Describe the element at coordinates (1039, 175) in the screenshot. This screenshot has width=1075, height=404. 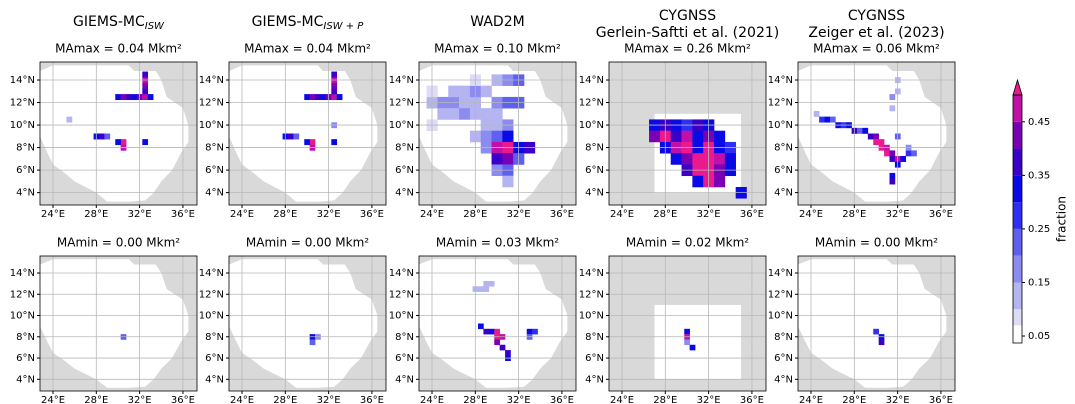
I see `colorbar-tick-label: 0.35` at that location.